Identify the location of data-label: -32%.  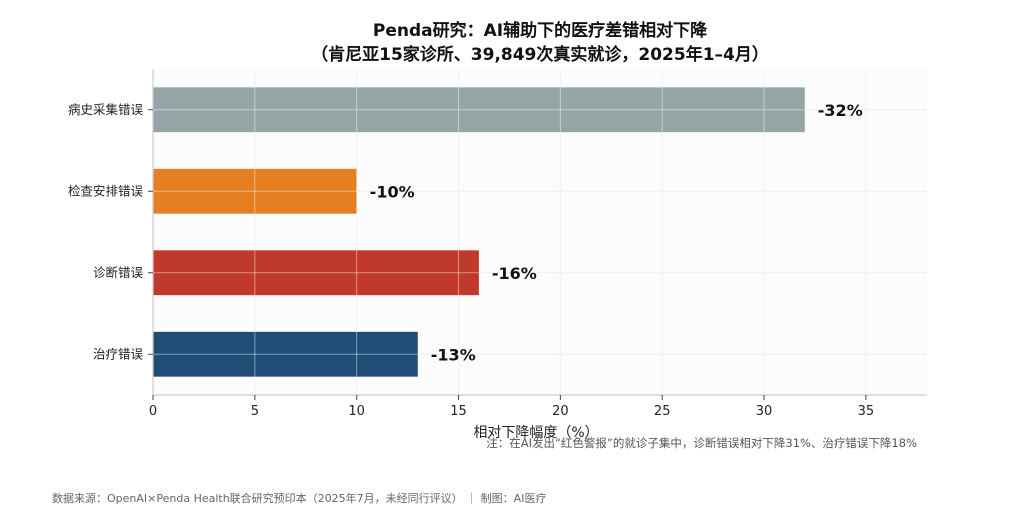
(840, 110).